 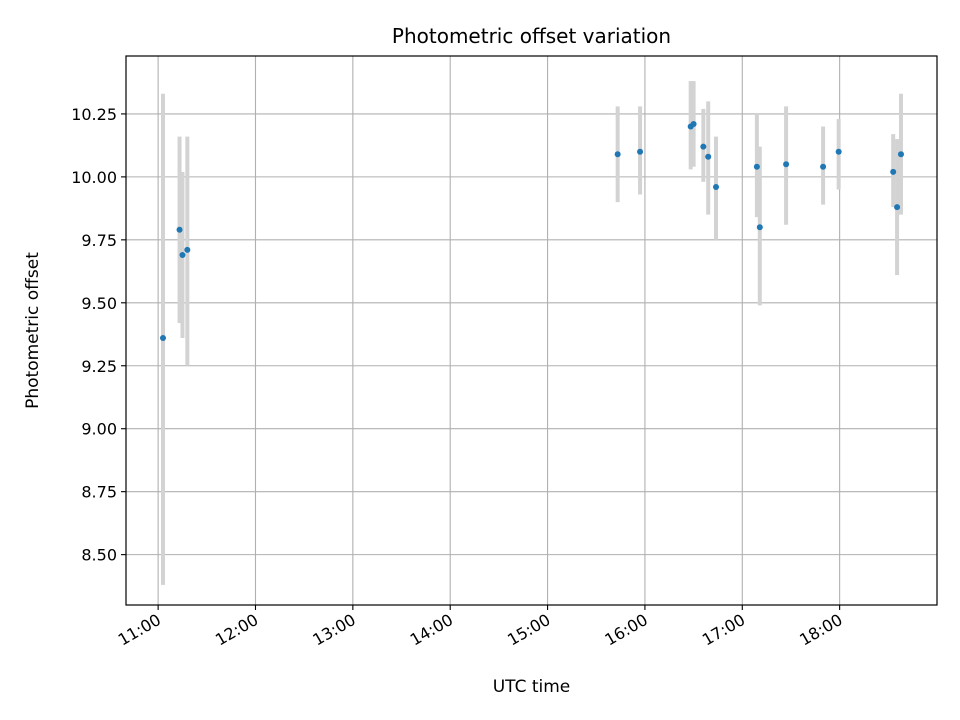 What do you see at coordinates (99, 555) in the screenshot?
I see `y-tick-label: 8.50` at bounding box center [99, 555].